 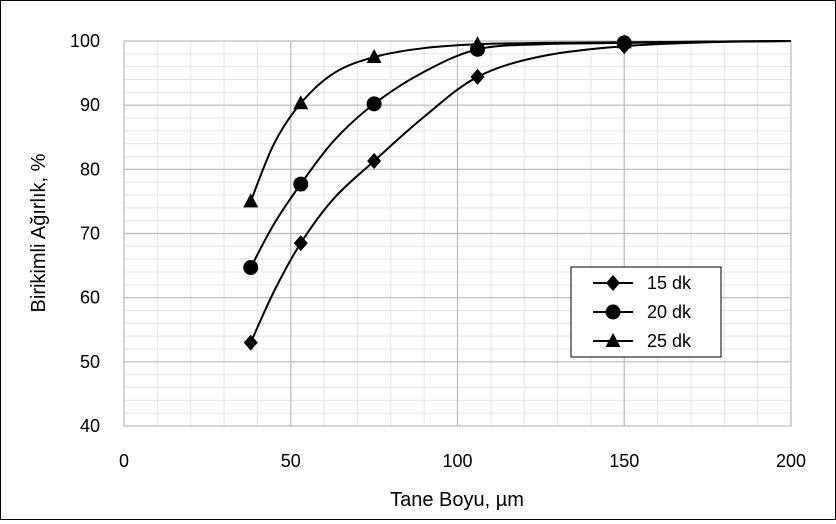 I want to click on legend-label: 25 dk, so click(x=669, y=341).